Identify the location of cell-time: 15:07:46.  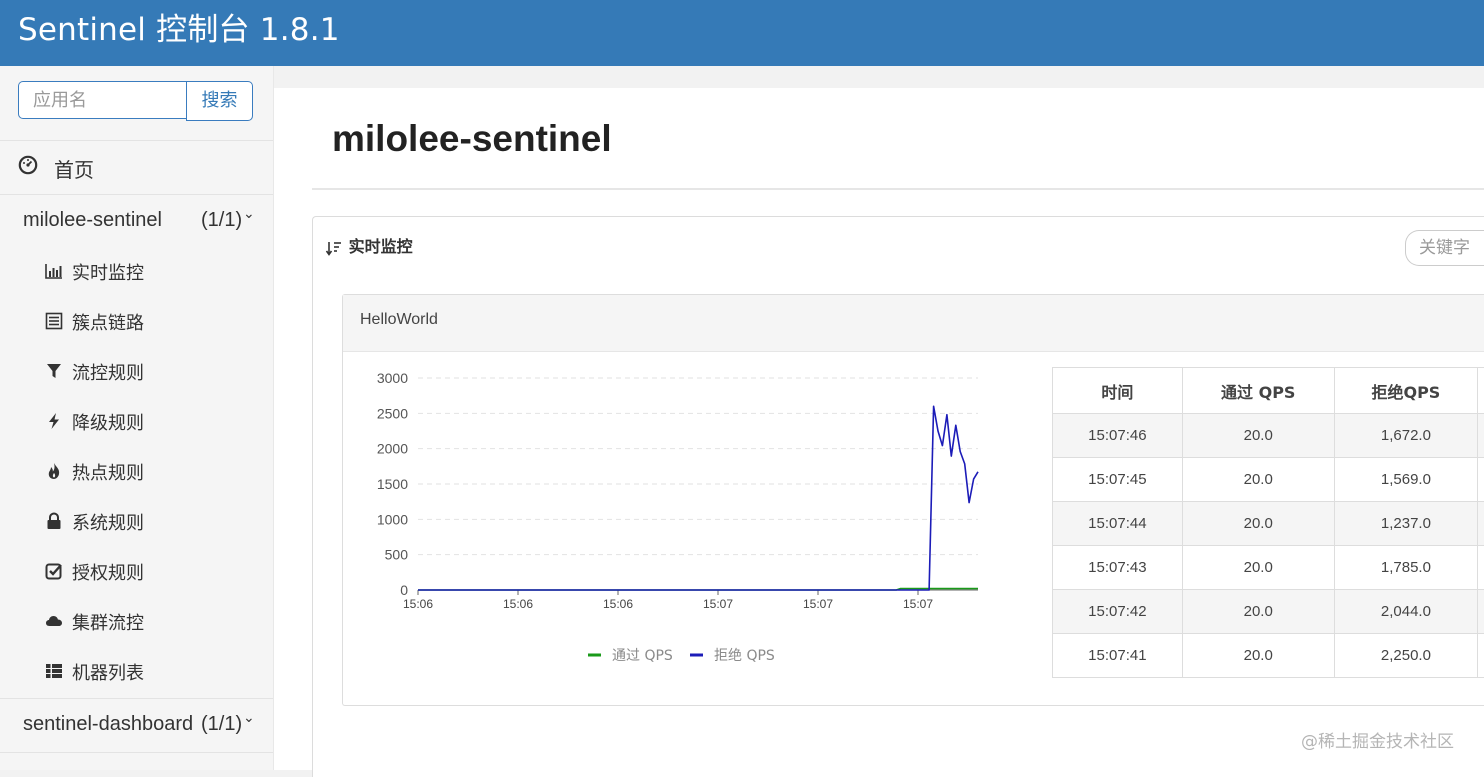
(1118, 436).